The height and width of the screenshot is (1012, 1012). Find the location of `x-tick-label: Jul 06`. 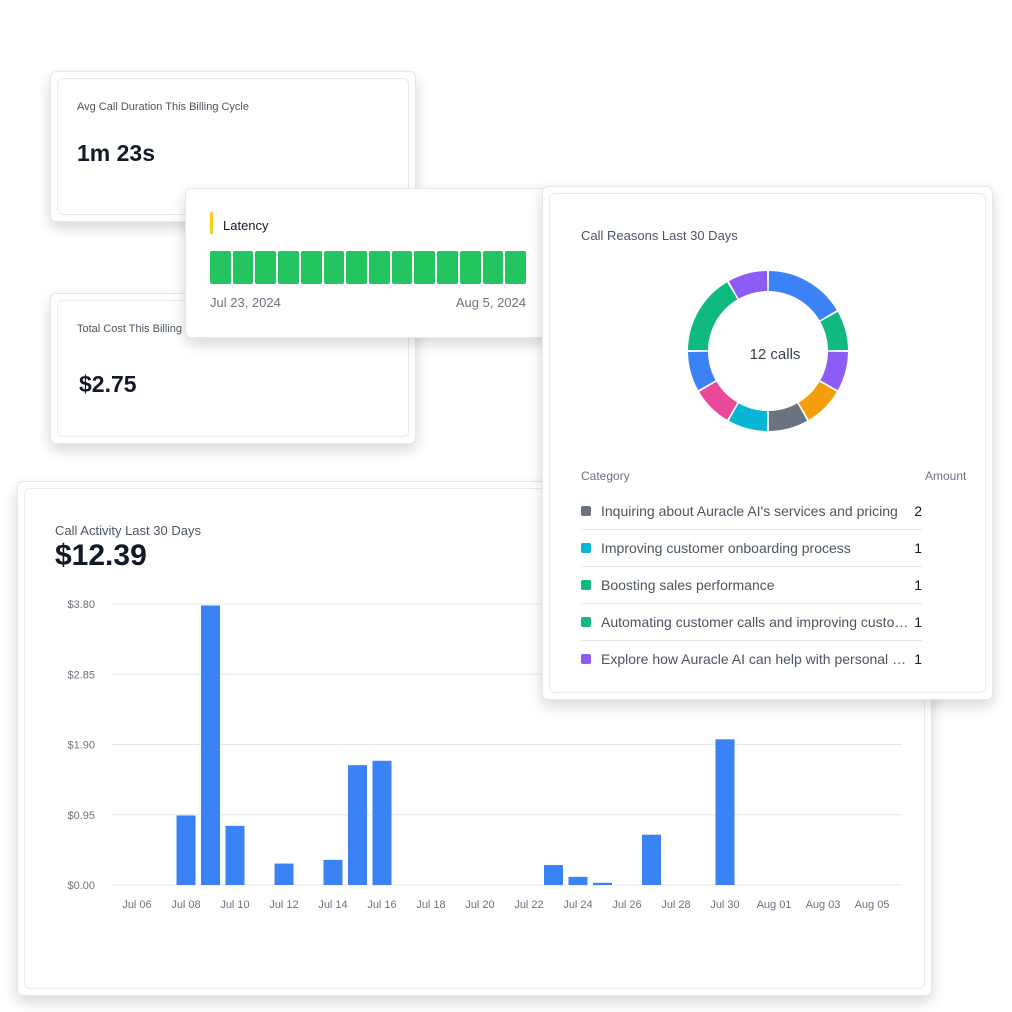

x-tick-label: Jul 06 is located at coordinates (136, 905).